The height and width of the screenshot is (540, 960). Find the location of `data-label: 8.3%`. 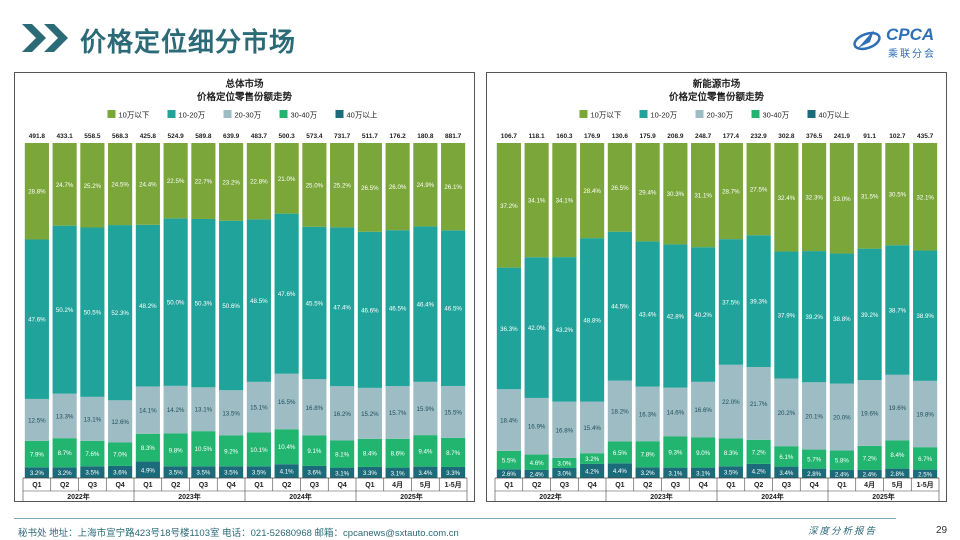

data-label: 8.3% is located at coordinates (148, 448).